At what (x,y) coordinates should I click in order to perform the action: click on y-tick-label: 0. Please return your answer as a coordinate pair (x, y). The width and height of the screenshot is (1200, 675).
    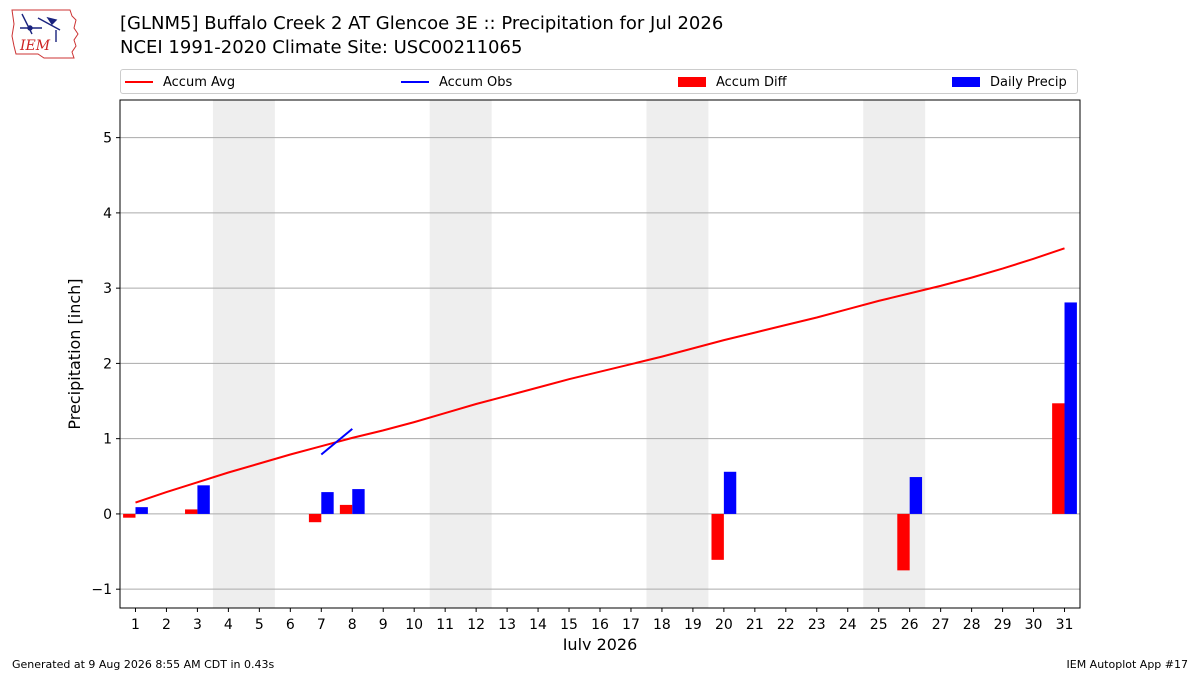
    Looking at the image, I should click on (107, 515).